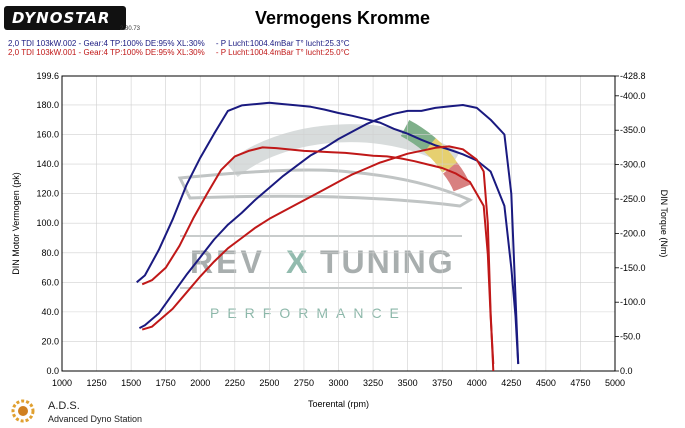  Describe the element at coordinates (477, 383) in the screenshot. I see `x-tick-label: 4000` at that location.